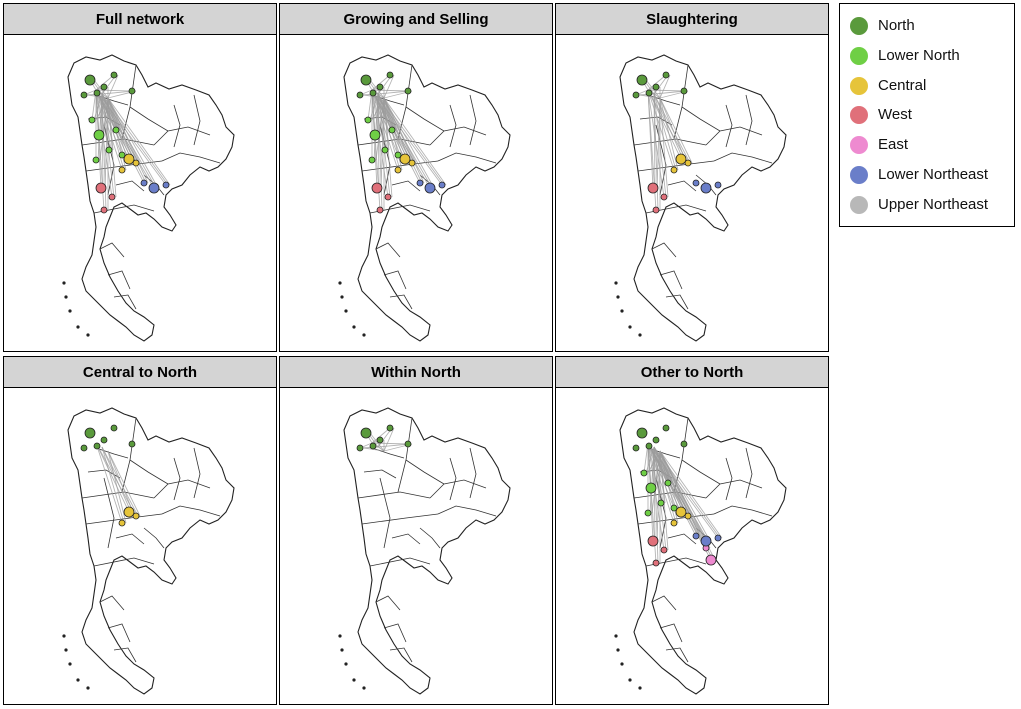  I want to click on thailand-map, so click(416, 193).